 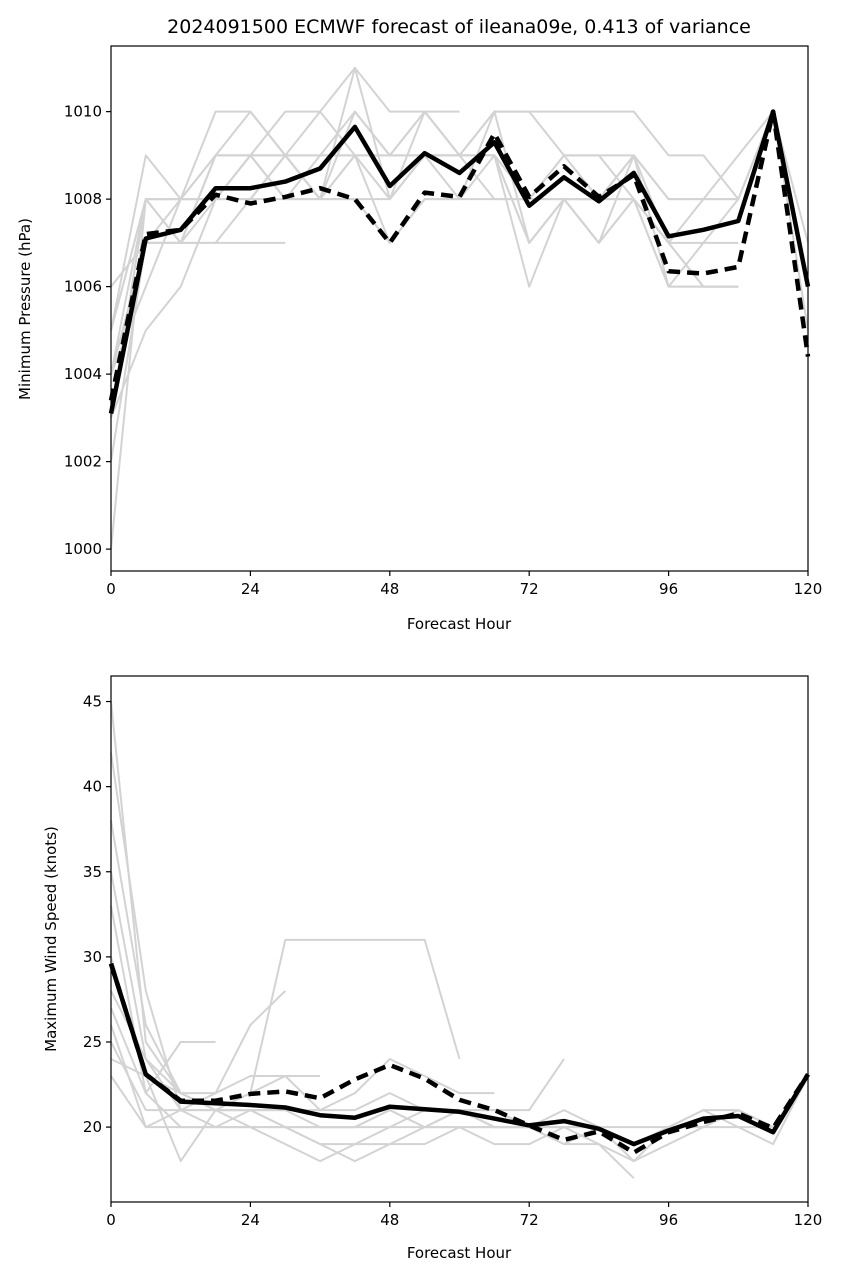 I want to click on pressure-x-ticks: 0 24 48 72 96 120, so click(x=464, y=584).